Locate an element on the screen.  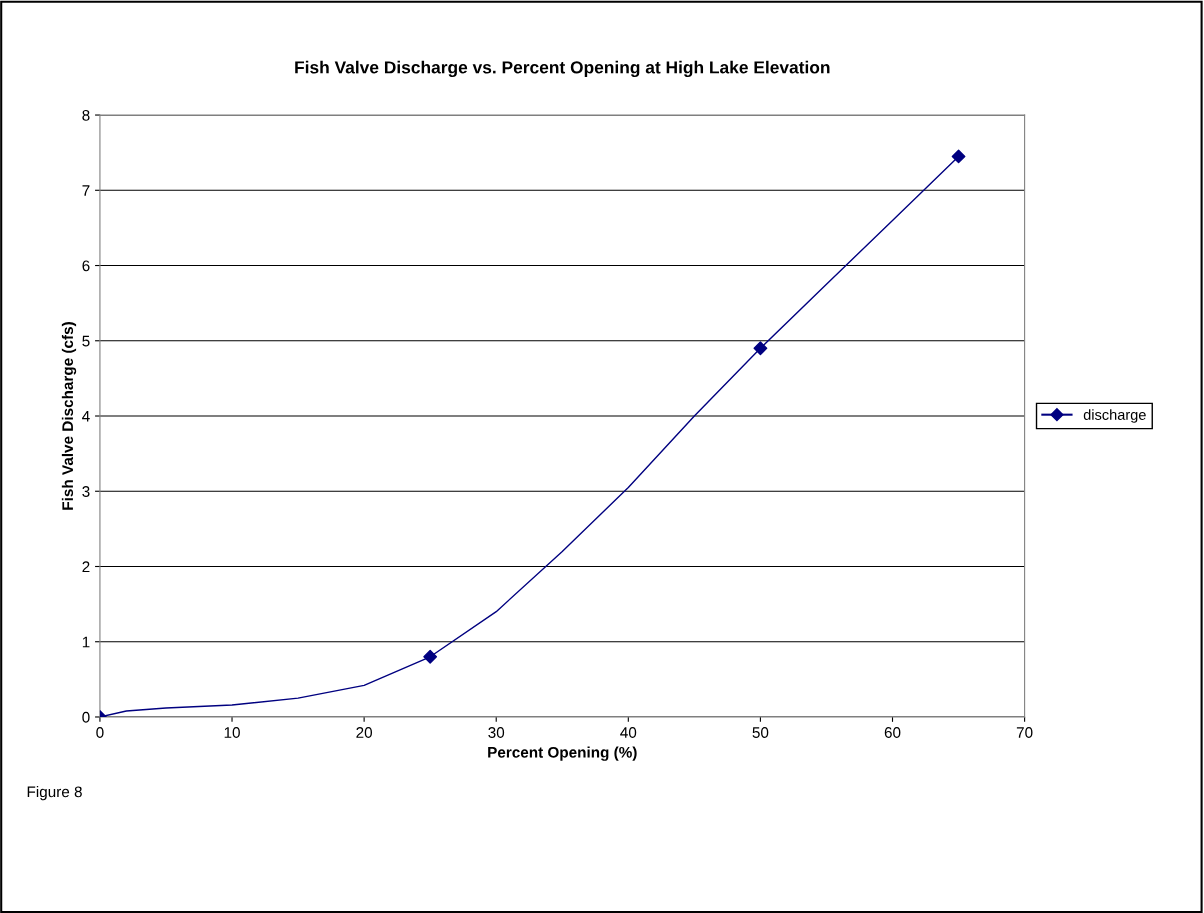
y-tick-label: 5 is located at coordinates (86, 341).